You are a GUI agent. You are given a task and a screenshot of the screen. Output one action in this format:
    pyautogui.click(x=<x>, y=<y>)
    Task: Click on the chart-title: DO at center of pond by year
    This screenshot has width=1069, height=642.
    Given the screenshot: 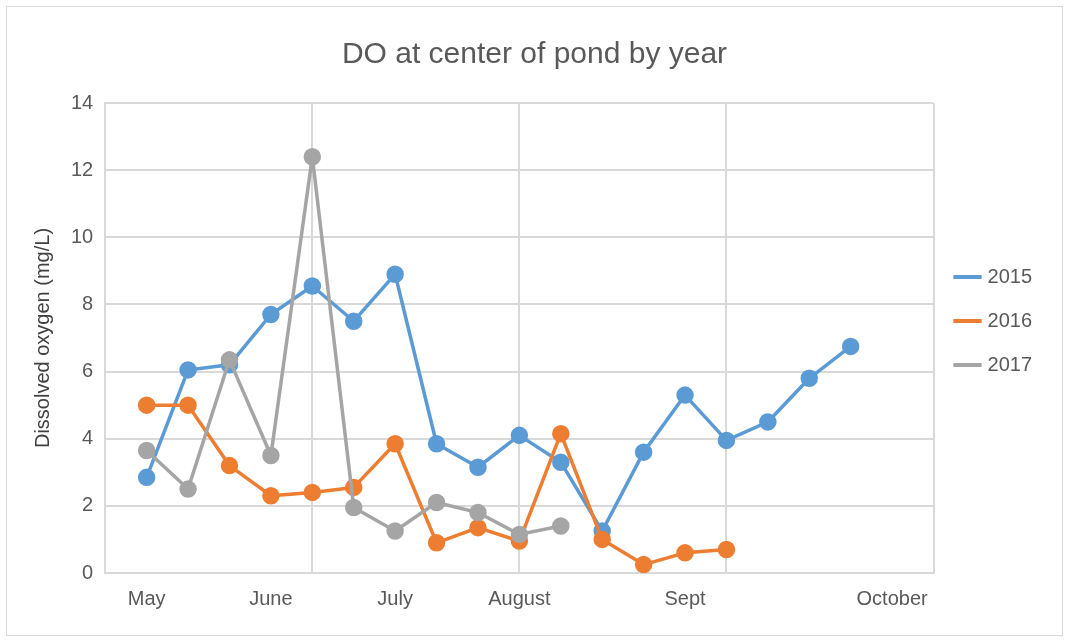 What is the action you would take?
    pyautogui.click(x=534, y=53)
    